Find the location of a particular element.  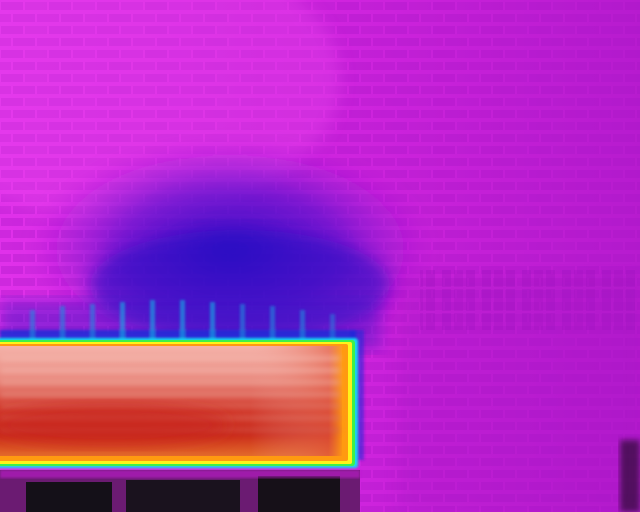

right-bottom-dark is located at coordinates (630, 476).